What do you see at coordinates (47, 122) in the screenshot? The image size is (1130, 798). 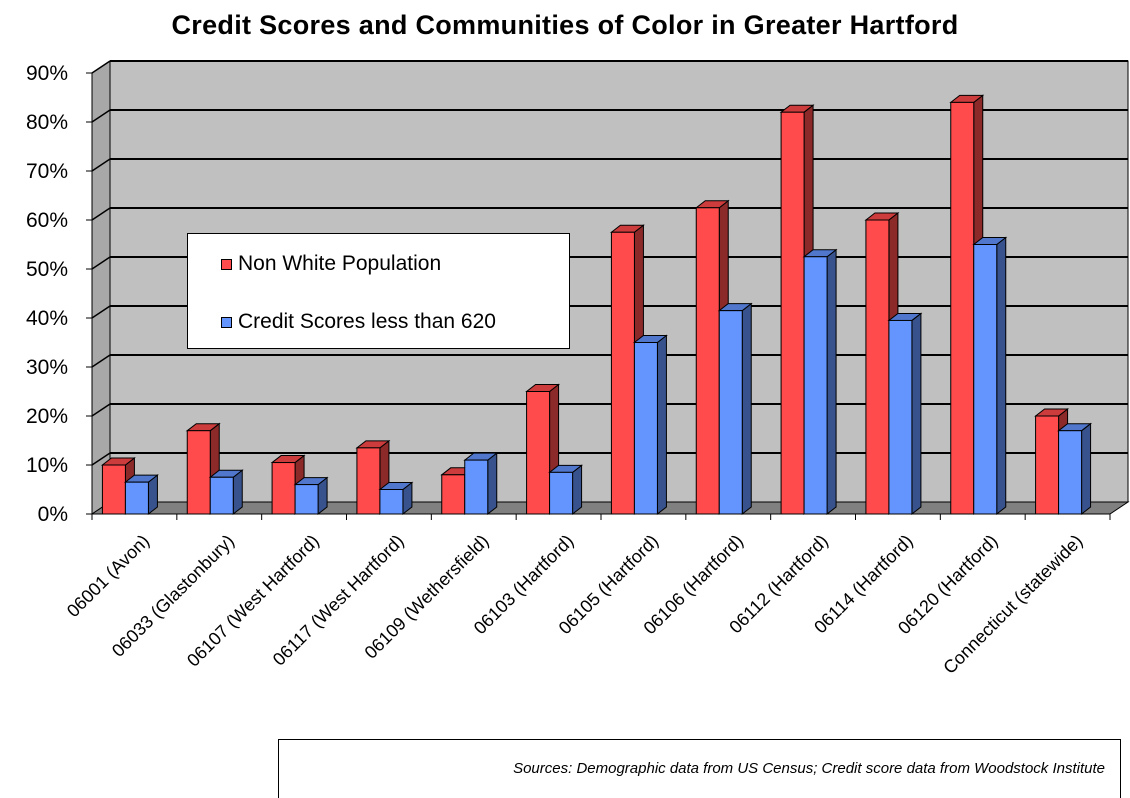 I see `y-tick-label: 80%` at bounding box center [47, 122].